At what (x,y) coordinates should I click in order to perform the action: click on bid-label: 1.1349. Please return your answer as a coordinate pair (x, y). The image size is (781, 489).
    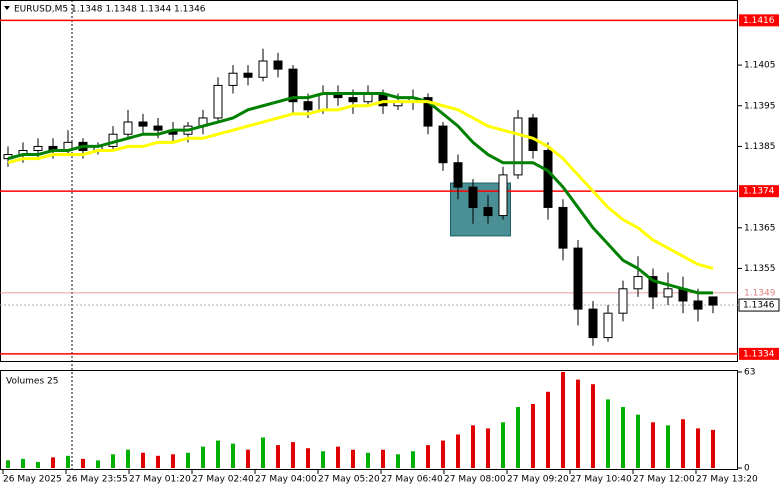
    Looking at the image, I should click on (760, 293).